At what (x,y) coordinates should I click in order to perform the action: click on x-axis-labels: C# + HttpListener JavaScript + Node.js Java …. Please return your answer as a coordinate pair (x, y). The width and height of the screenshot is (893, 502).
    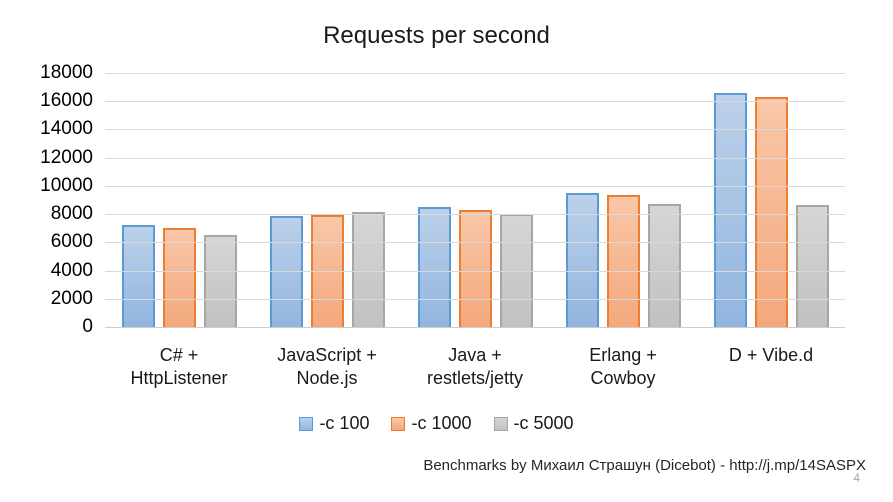
    Looking at the image, I should click on (475, 367).